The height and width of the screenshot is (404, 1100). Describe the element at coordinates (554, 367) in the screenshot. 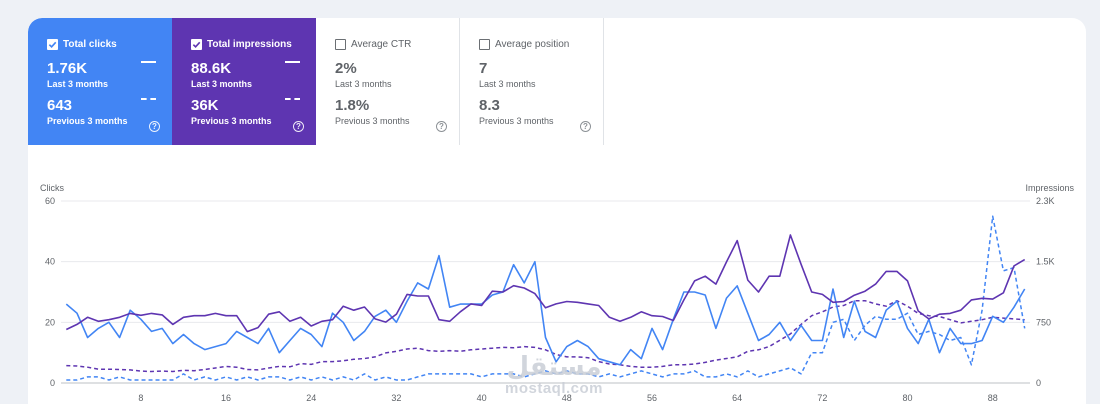

I see `watermark-arabic: مستقل` at that location.